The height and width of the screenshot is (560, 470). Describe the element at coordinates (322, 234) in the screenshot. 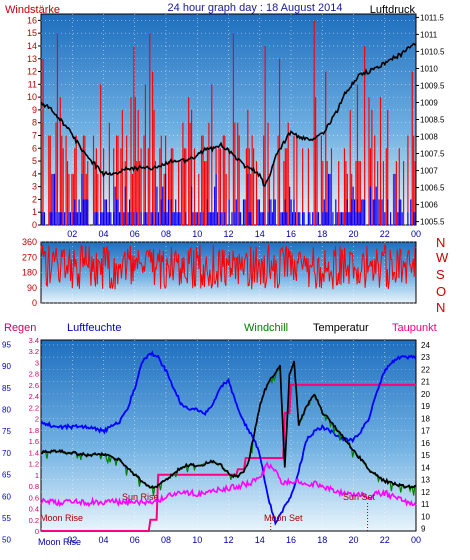

I see `p1-x-tick: 18` at that location.